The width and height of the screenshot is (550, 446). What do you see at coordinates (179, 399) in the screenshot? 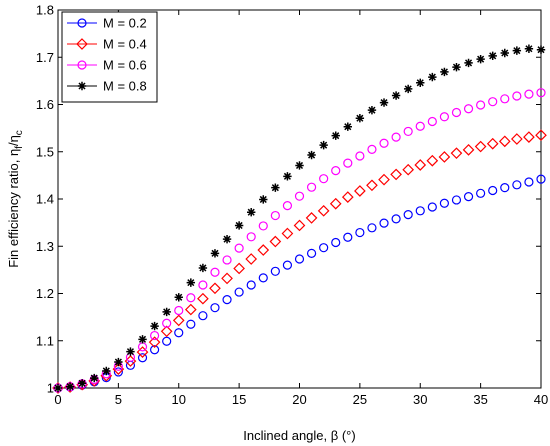
I see `x-tick-label: 10` at bounding box center [179, 399].